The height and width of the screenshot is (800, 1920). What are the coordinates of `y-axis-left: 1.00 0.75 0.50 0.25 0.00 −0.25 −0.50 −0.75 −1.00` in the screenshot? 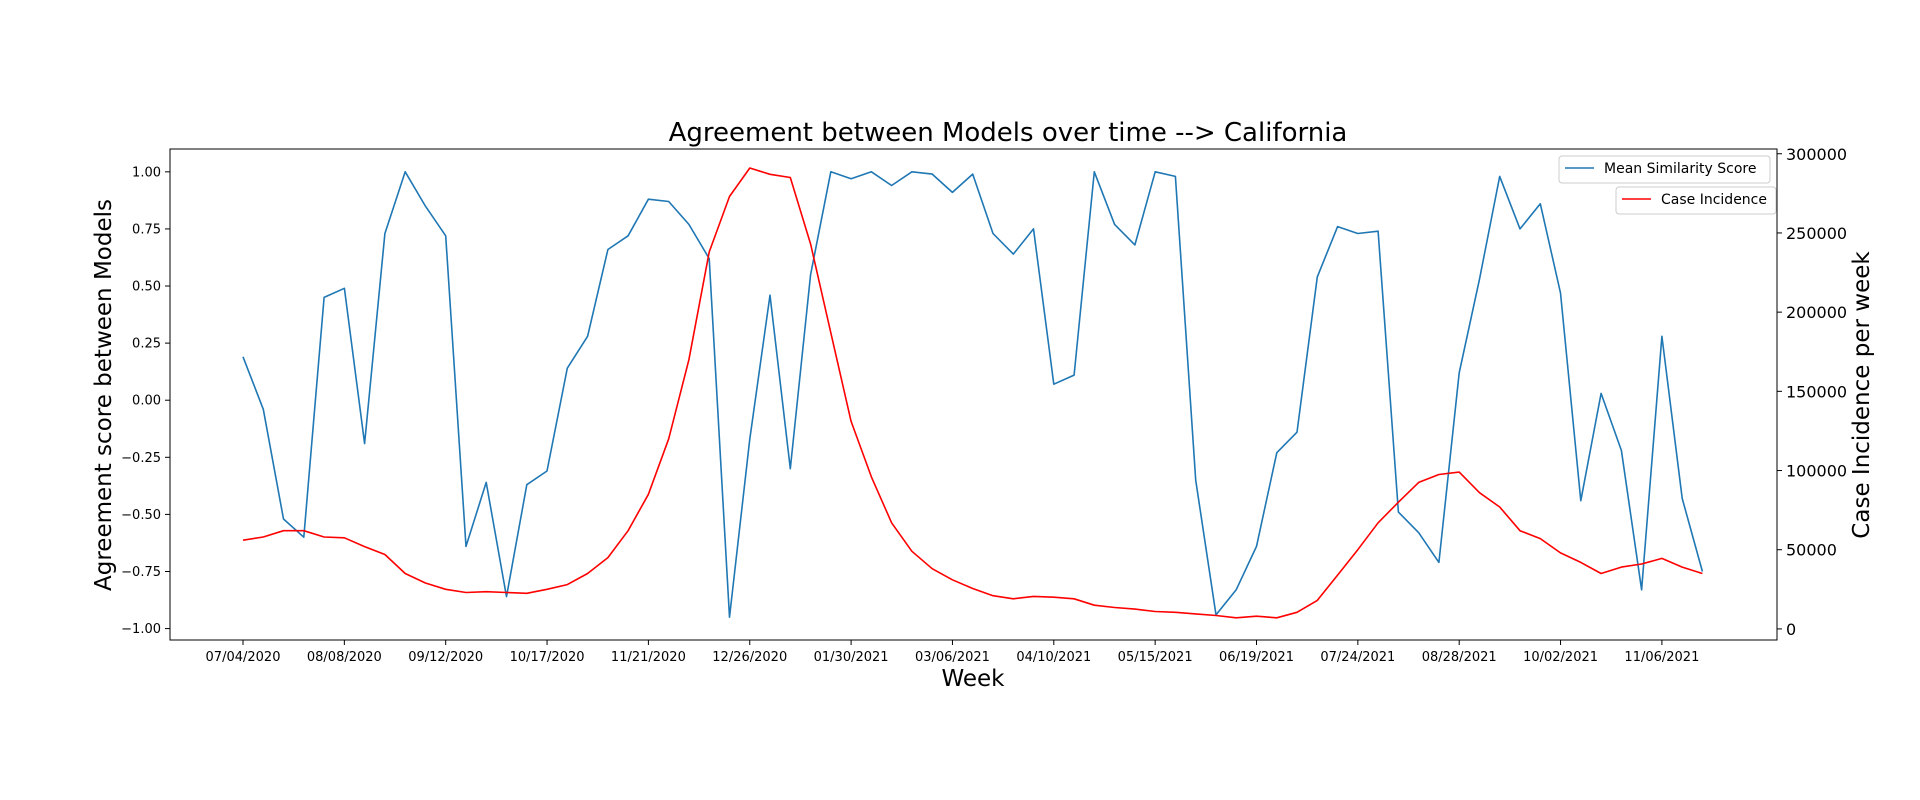 It's located at (145, 401).